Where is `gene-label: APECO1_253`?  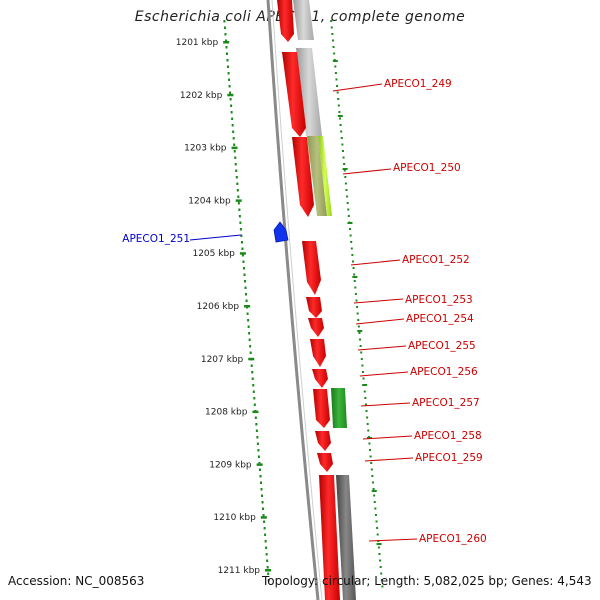 gene-label: APECO1_253 is located at coordinates (439, 300).